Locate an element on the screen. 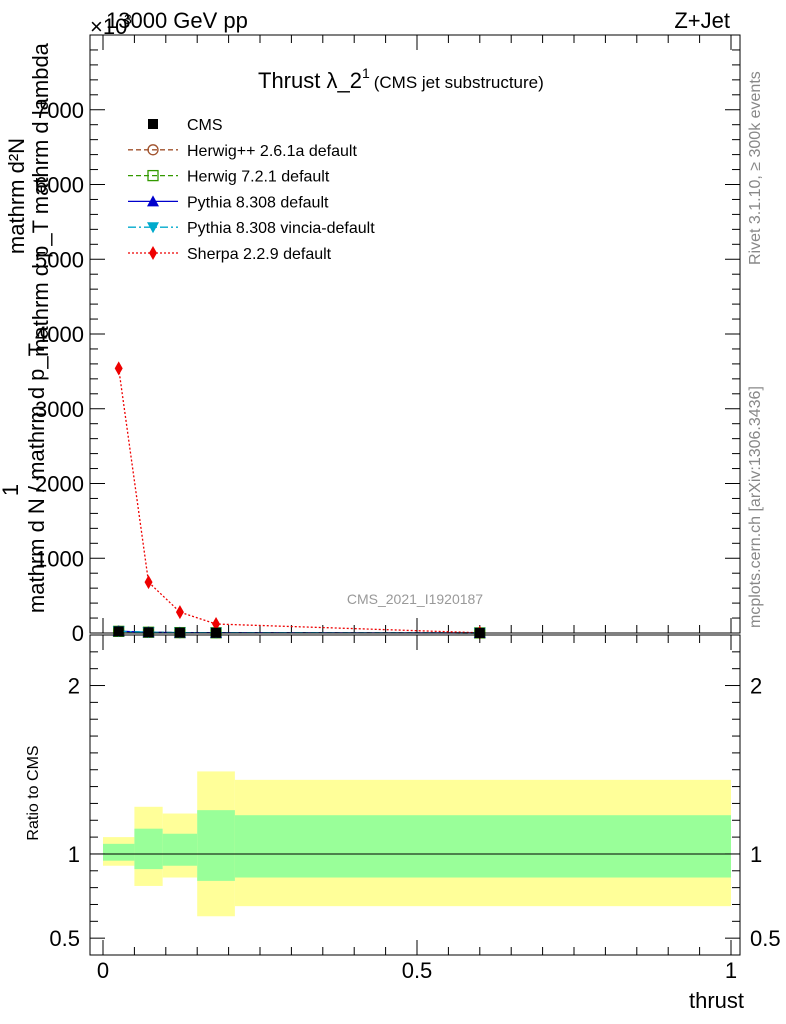 The image size is (786, 1024). legend-item: Pythia 8.308 vincia-default is located at coordinates (251, 228).